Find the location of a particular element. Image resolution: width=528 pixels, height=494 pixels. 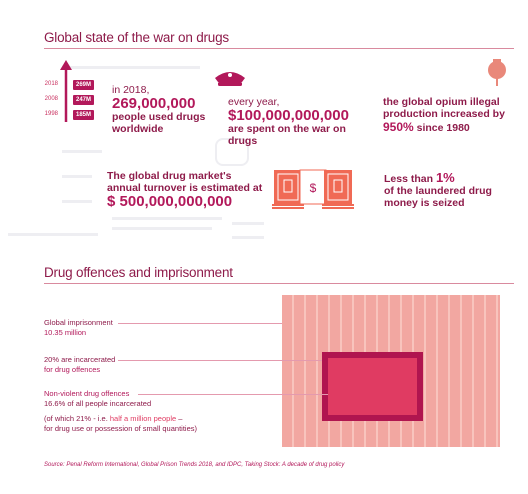

year-value-badge: 269M is located at coordinates (84, 85).